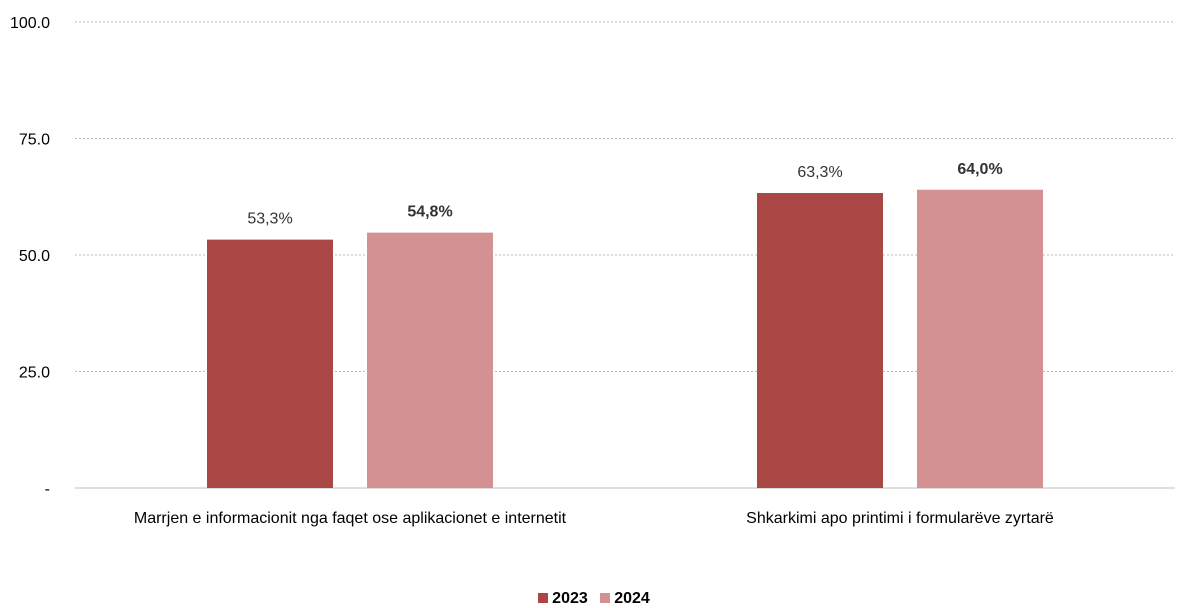 This screenshot has height=608, width=1188. What do you see at coordinates (819, 172) in the screenshot?
I see `data-label-2023-2: 63,3%` at bounding box center [819, 172].